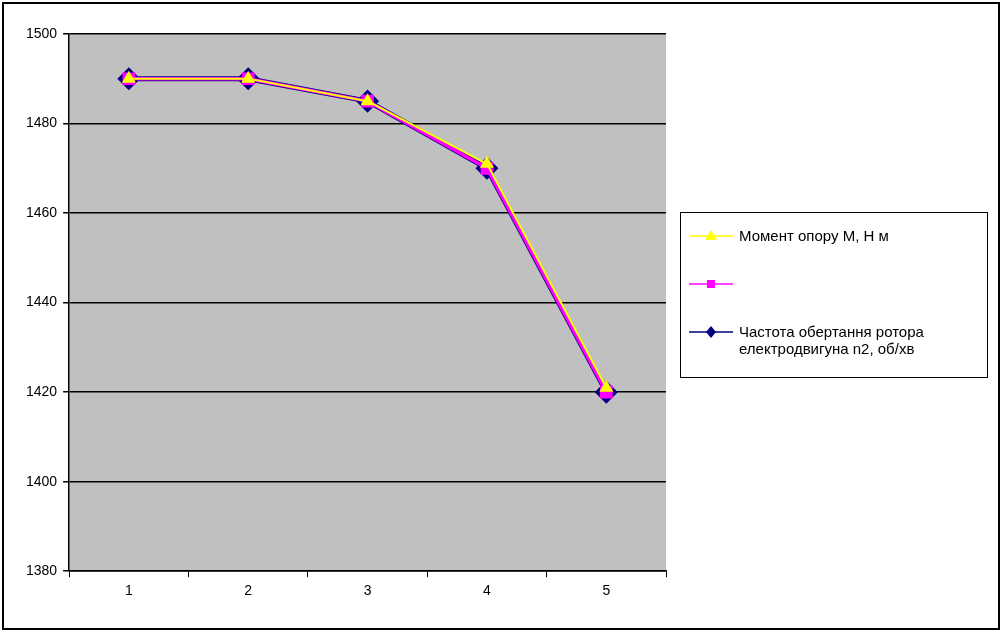 Image resolution: width=1002 pixels, height=632 pixels. I want to click on y-tick-label: 1460, so click(41, 211).